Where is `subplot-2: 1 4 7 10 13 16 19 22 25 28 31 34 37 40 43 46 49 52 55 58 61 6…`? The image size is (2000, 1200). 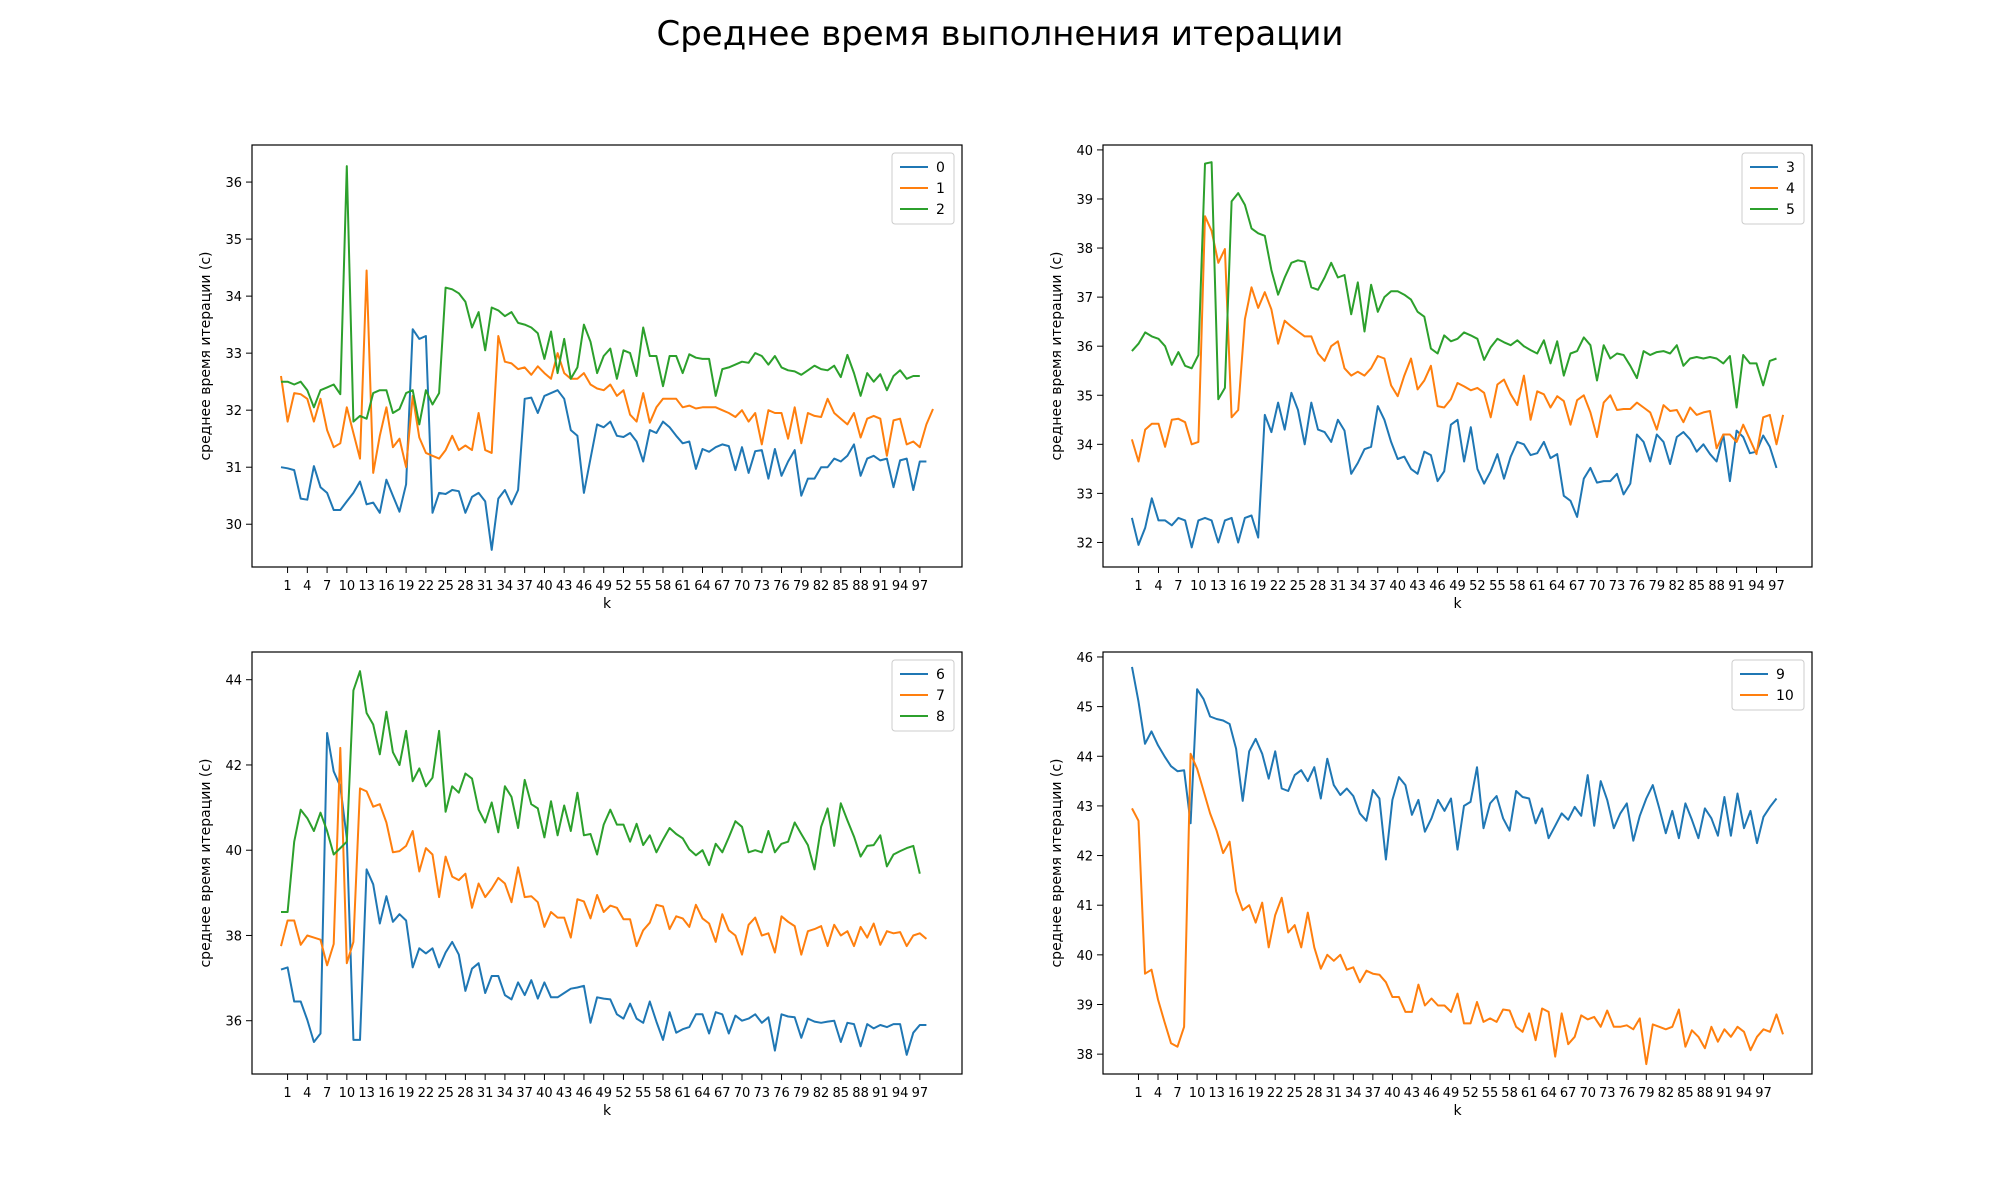 subplot-2: 1 4 7 10 13 16 19 22 25 28 31 34 37 40 43 46 49 52 55 58 61 6… is located at coordinates (1431, 378).